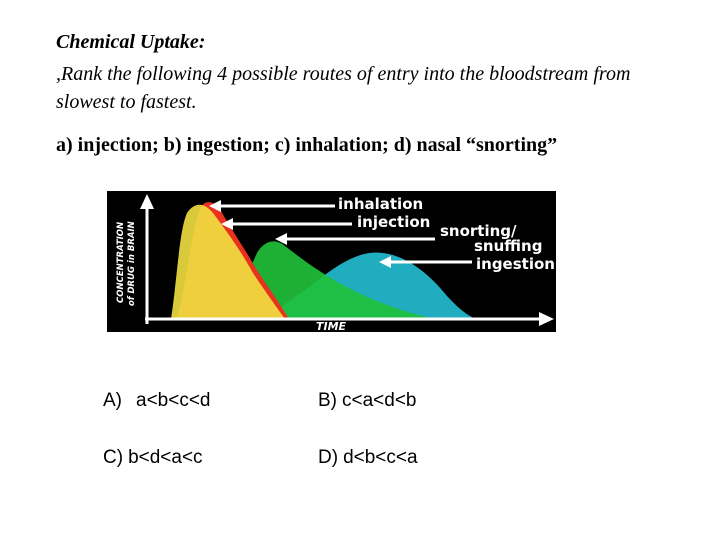 The image size is (720, 540). What do you see at coordinates (508, 246) in the screenshot?
I see `snuffing-label: snuffing` at bounding box center [508, 246].